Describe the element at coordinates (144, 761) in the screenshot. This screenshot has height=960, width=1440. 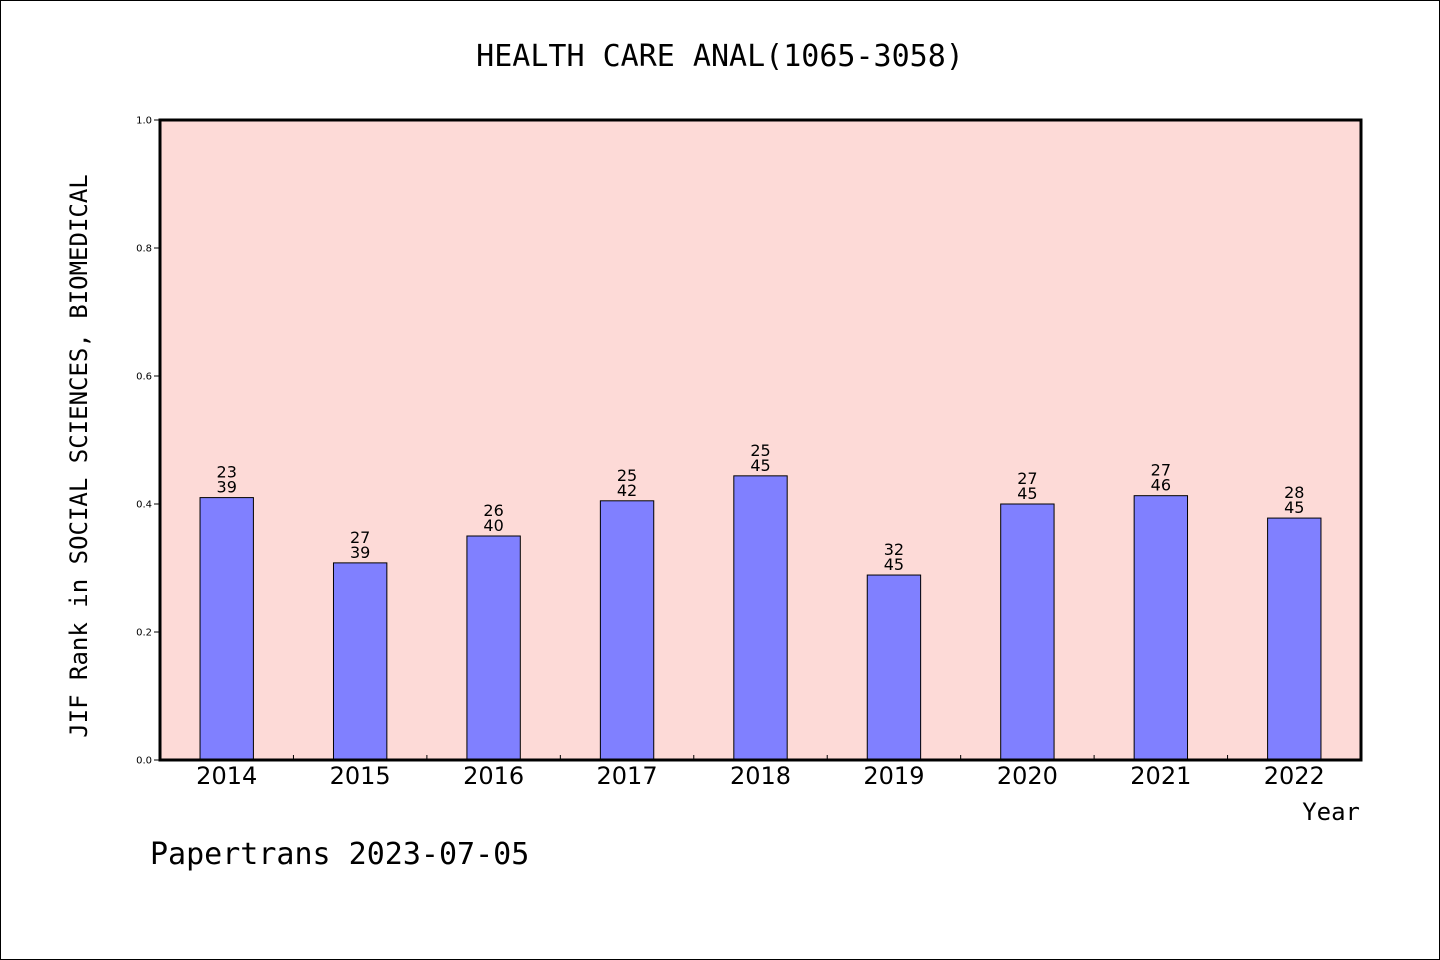
I see `y-tick-label: 0.0` at that location.